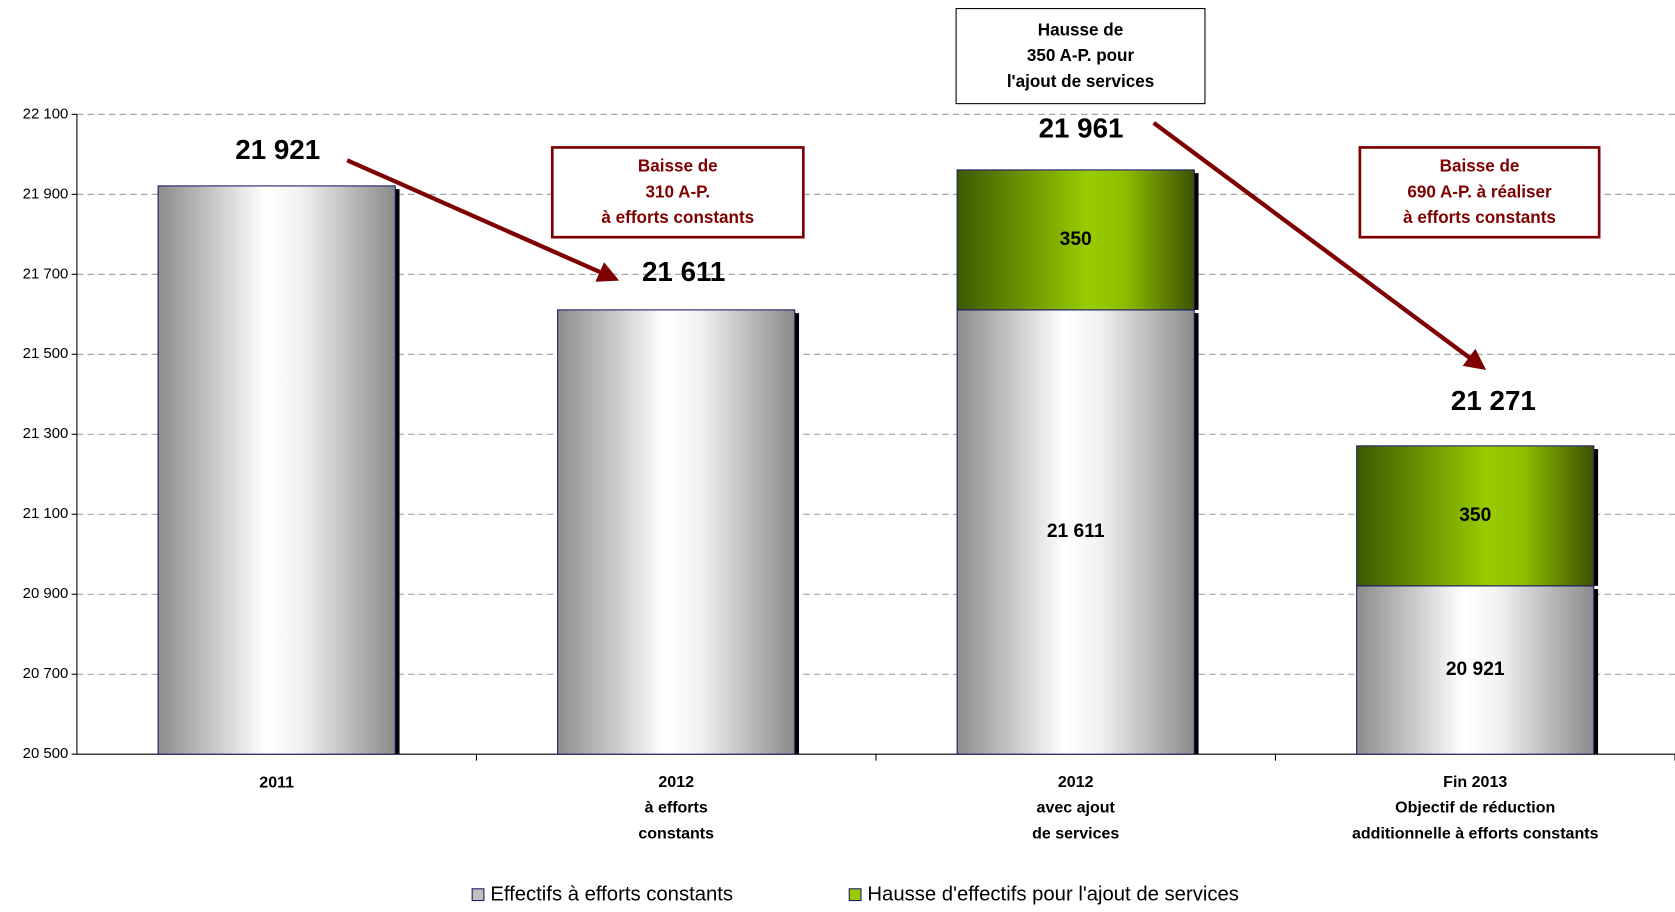 The image size is (1675, 912). I want to click on total-label: 21 611, so click(683, 271).